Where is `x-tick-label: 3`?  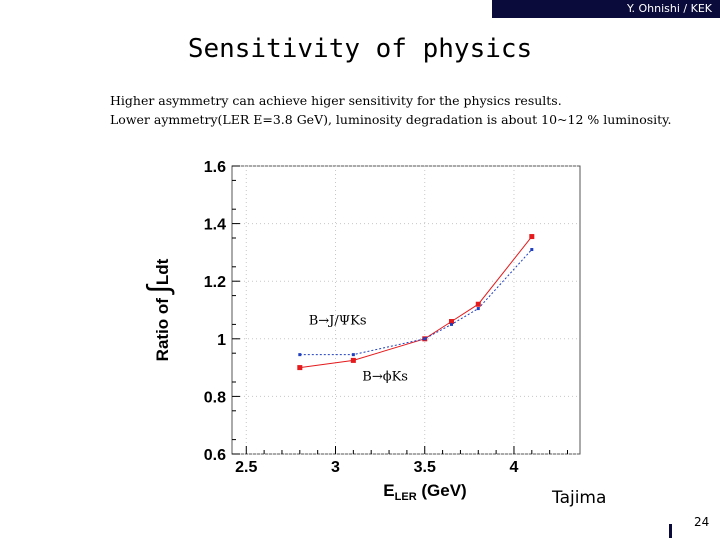 x-tick-label: 3 is located at coordinates (335, 467).